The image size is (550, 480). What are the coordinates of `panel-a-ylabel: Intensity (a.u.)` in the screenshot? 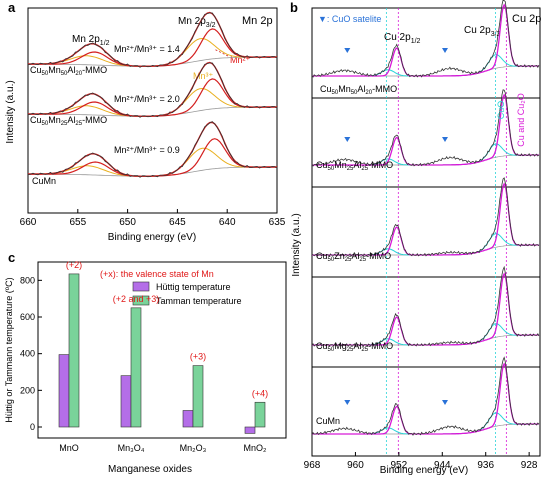 It's located at (10, 111).